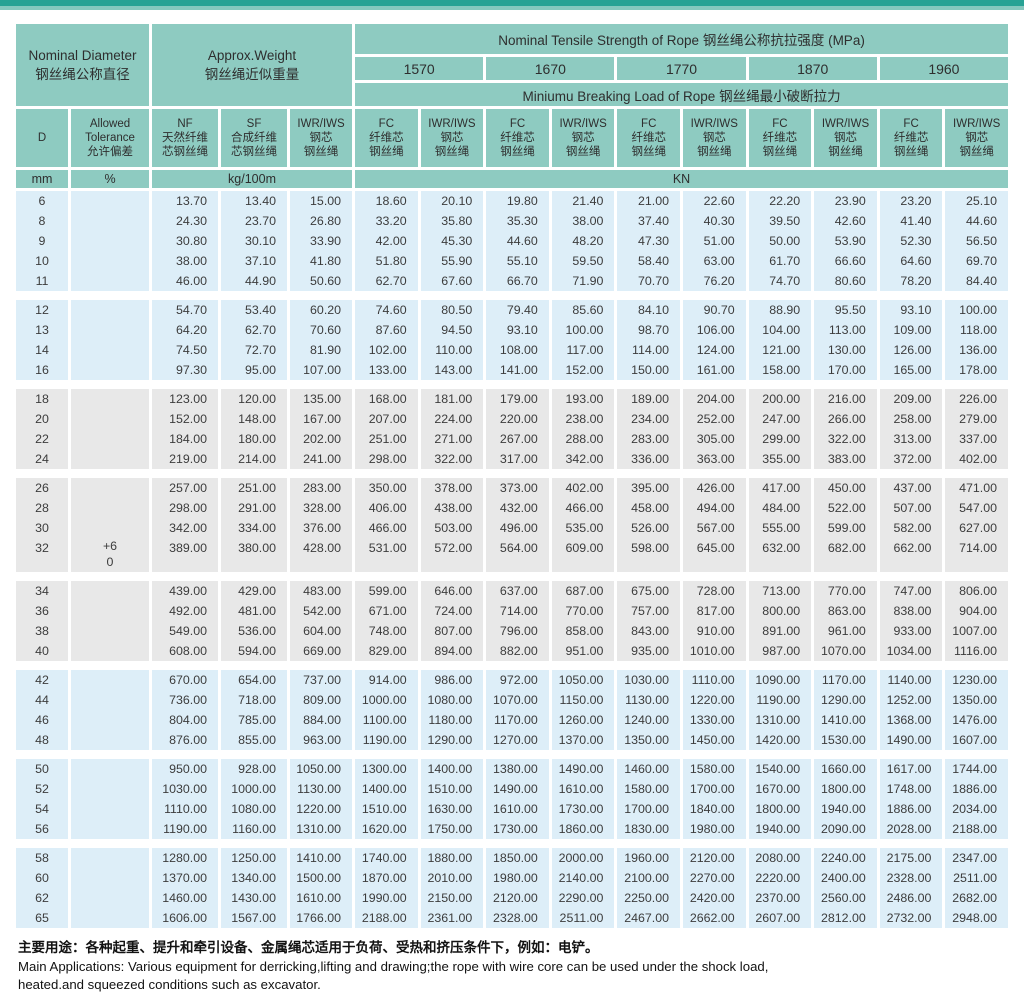  What do you see at coordinates (845, 720) in the screenshot?
I see `value-cell: 1410.00` at bounding box center [845, 720].